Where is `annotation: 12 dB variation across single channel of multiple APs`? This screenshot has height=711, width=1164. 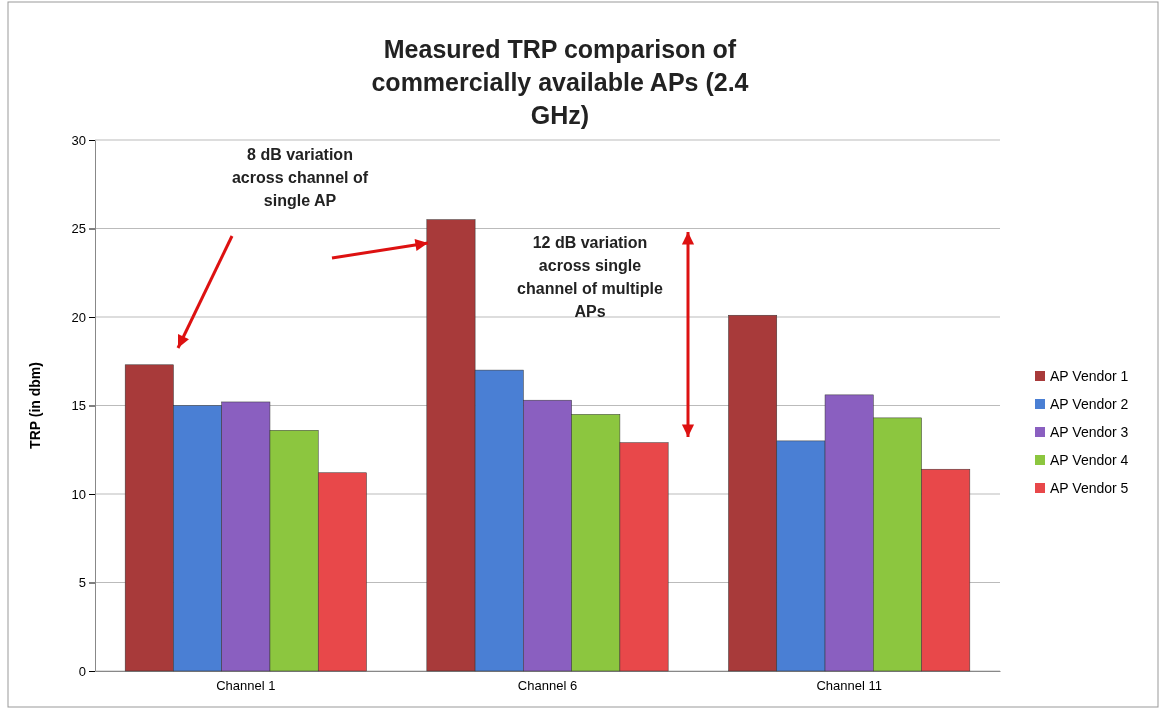 annotation: 12 dB variation across single channel of multiple APs is located at coordinates (590, 277).